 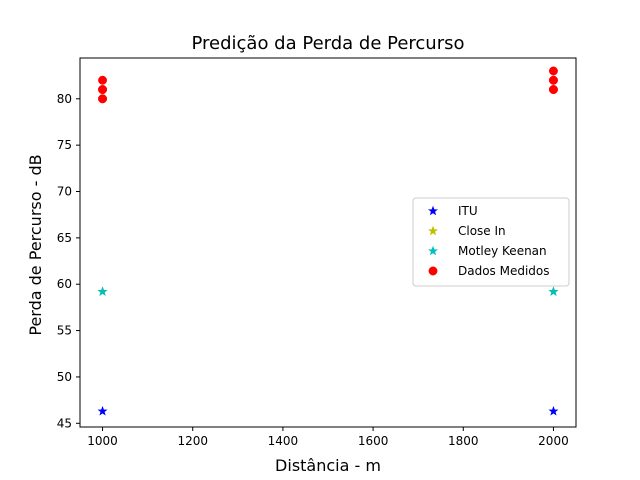 What do you see at coordinates (64, 99) in the screenshot?
I see `y-tick-label-80: 80` at bounding box center [64, 99].